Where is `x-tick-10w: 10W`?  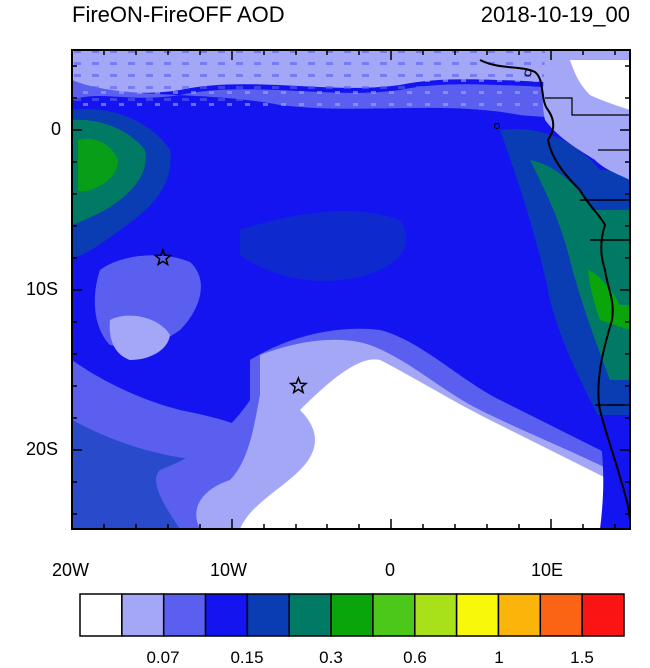 x-tick-10w: 10W is located at coordinates (229, 570).